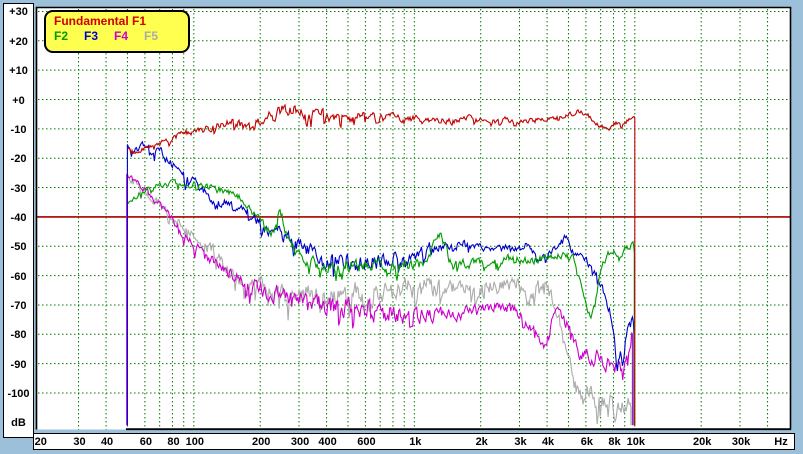 The width and height of the screenshot is (803, 454). Describe the element at coordinates (18, 12) in the screenshot. I see `db-tick-label: +30` at that location.